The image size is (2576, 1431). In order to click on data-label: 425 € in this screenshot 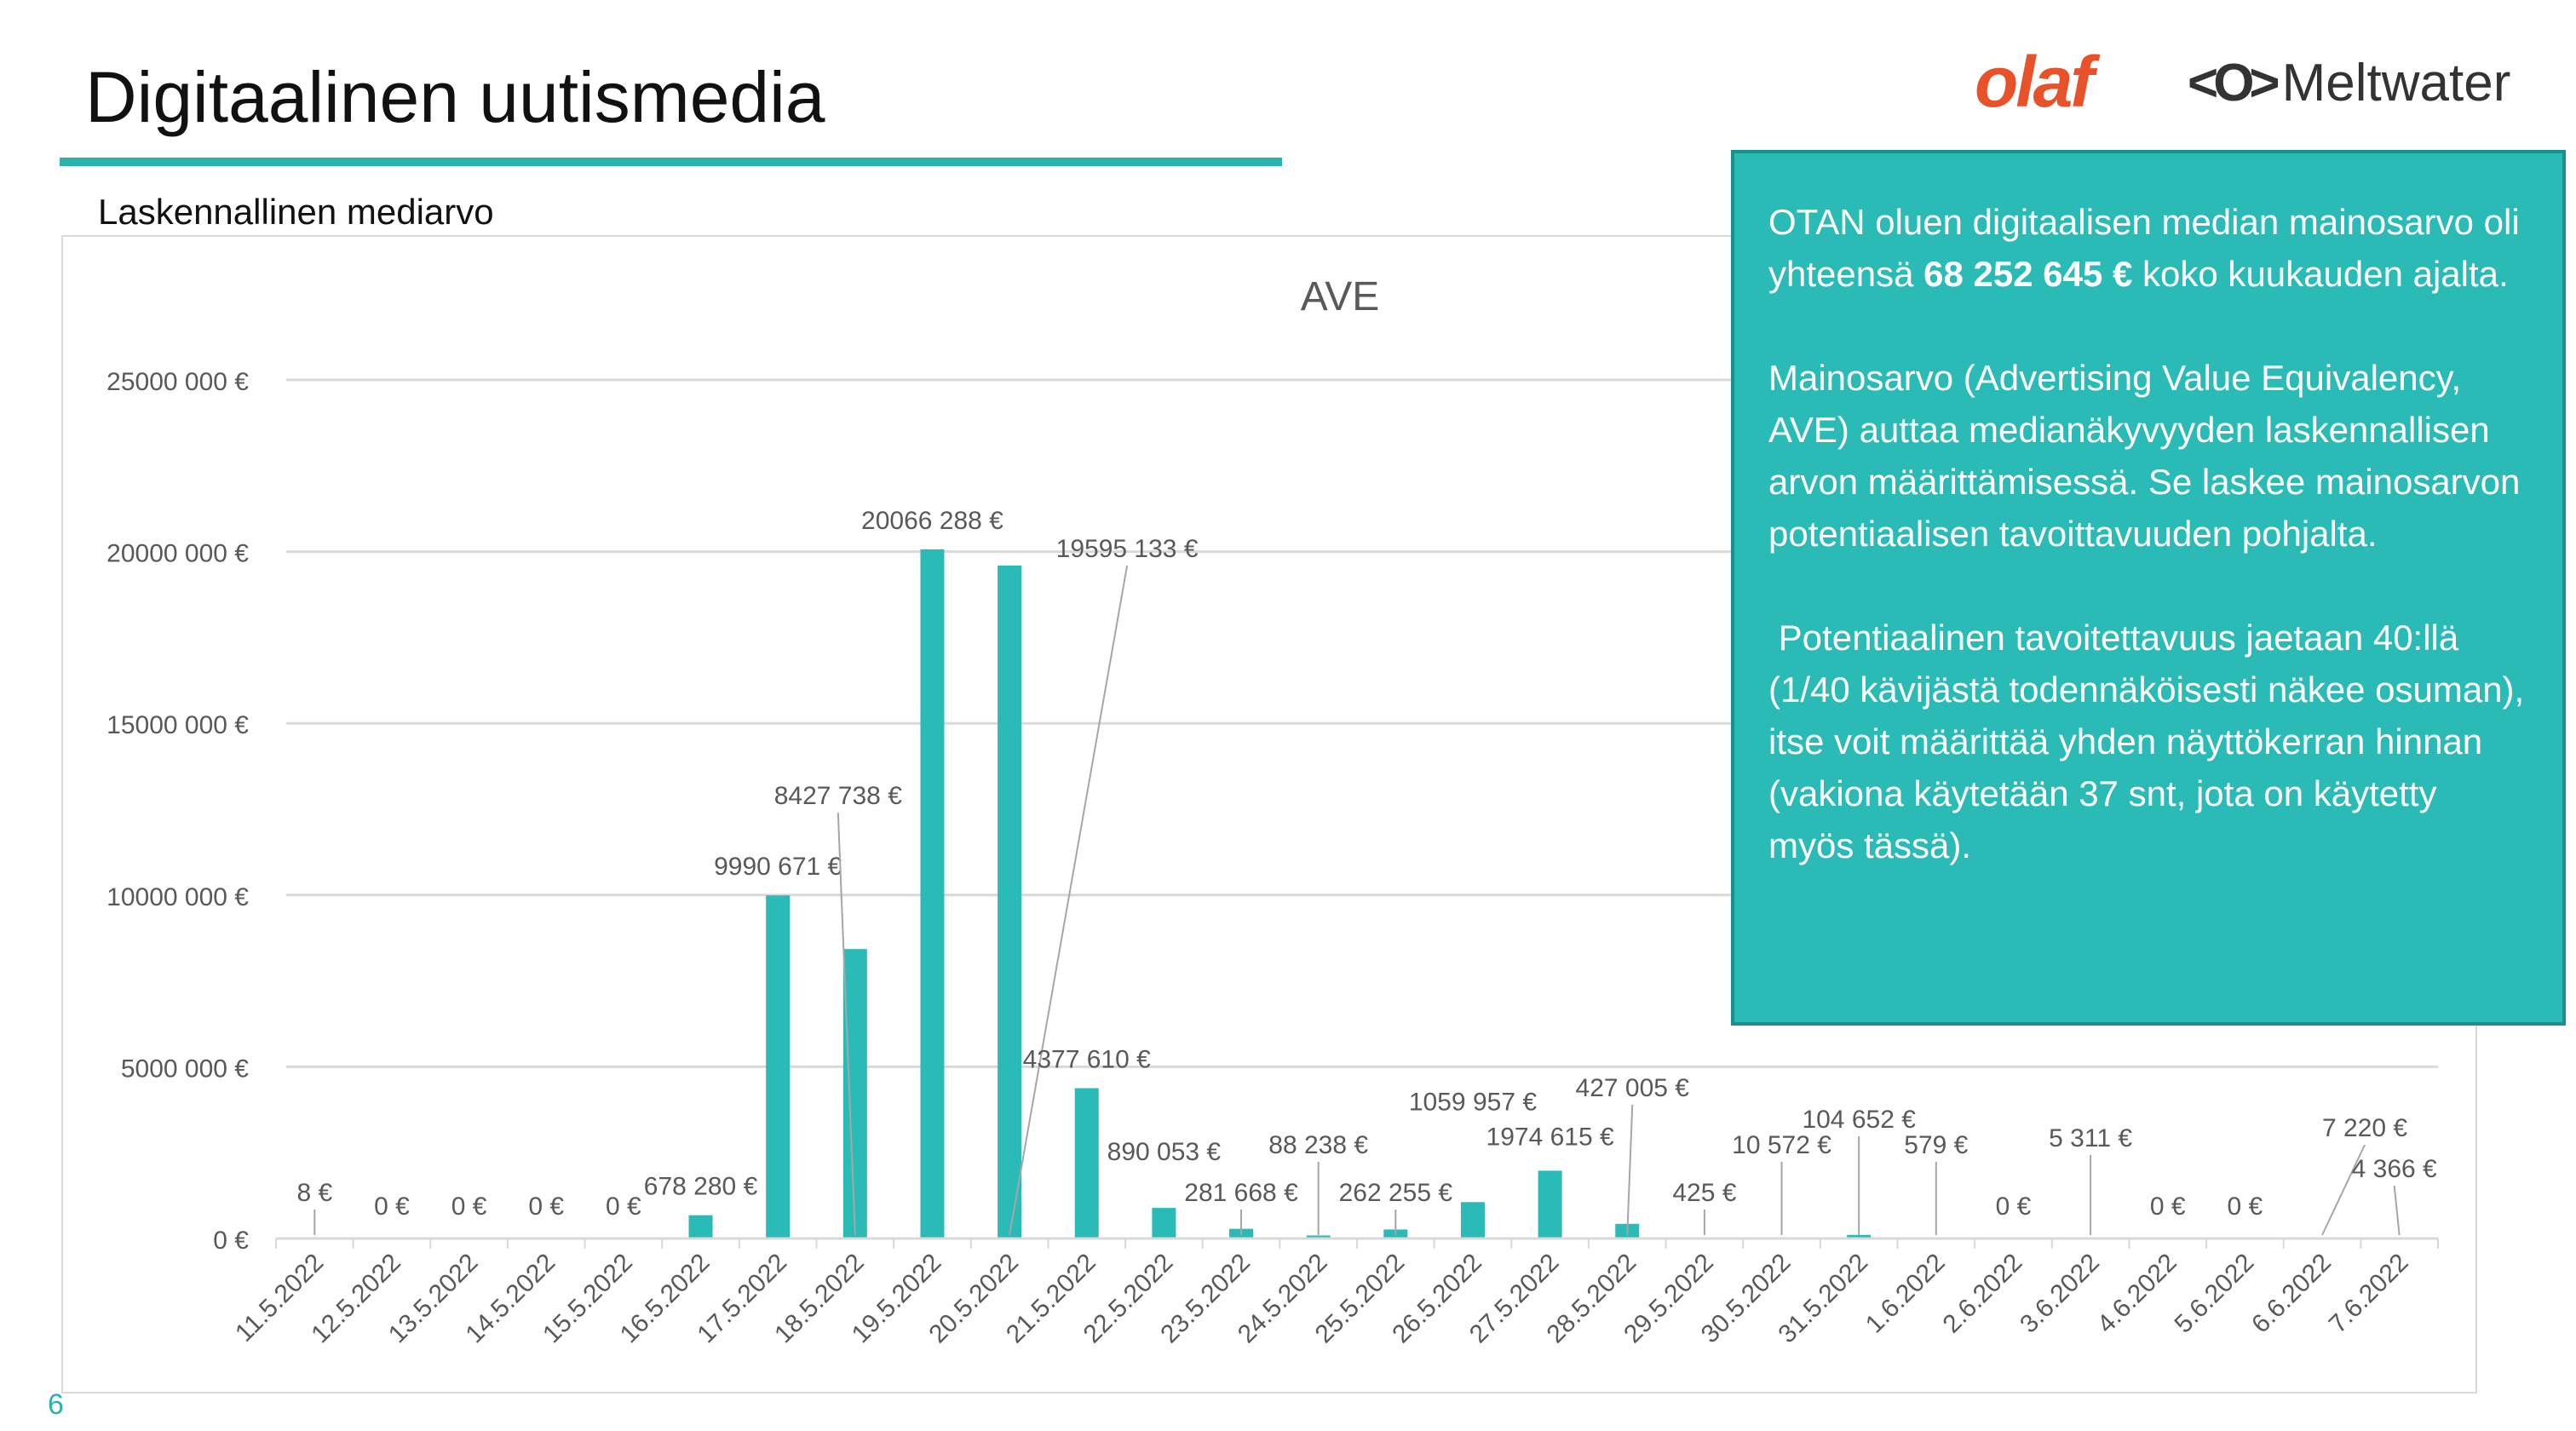, I will do `click(1704, 1193)`.